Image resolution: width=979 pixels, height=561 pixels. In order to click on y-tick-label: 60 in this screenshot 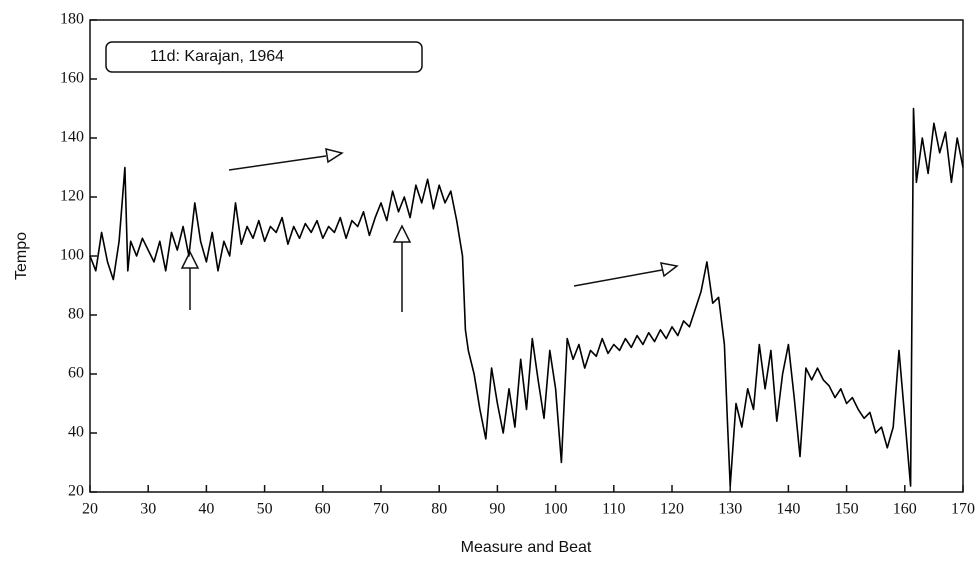, I will do `click(76, 373)`.